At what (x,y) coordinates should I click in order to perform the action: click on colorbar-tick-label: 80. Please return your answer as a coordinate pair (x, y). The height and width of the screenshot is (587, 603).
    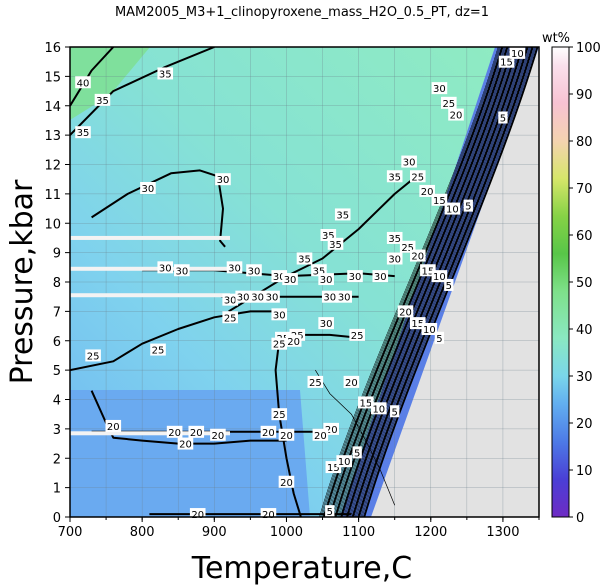
    Looking at the image, I should click on (584, 142).